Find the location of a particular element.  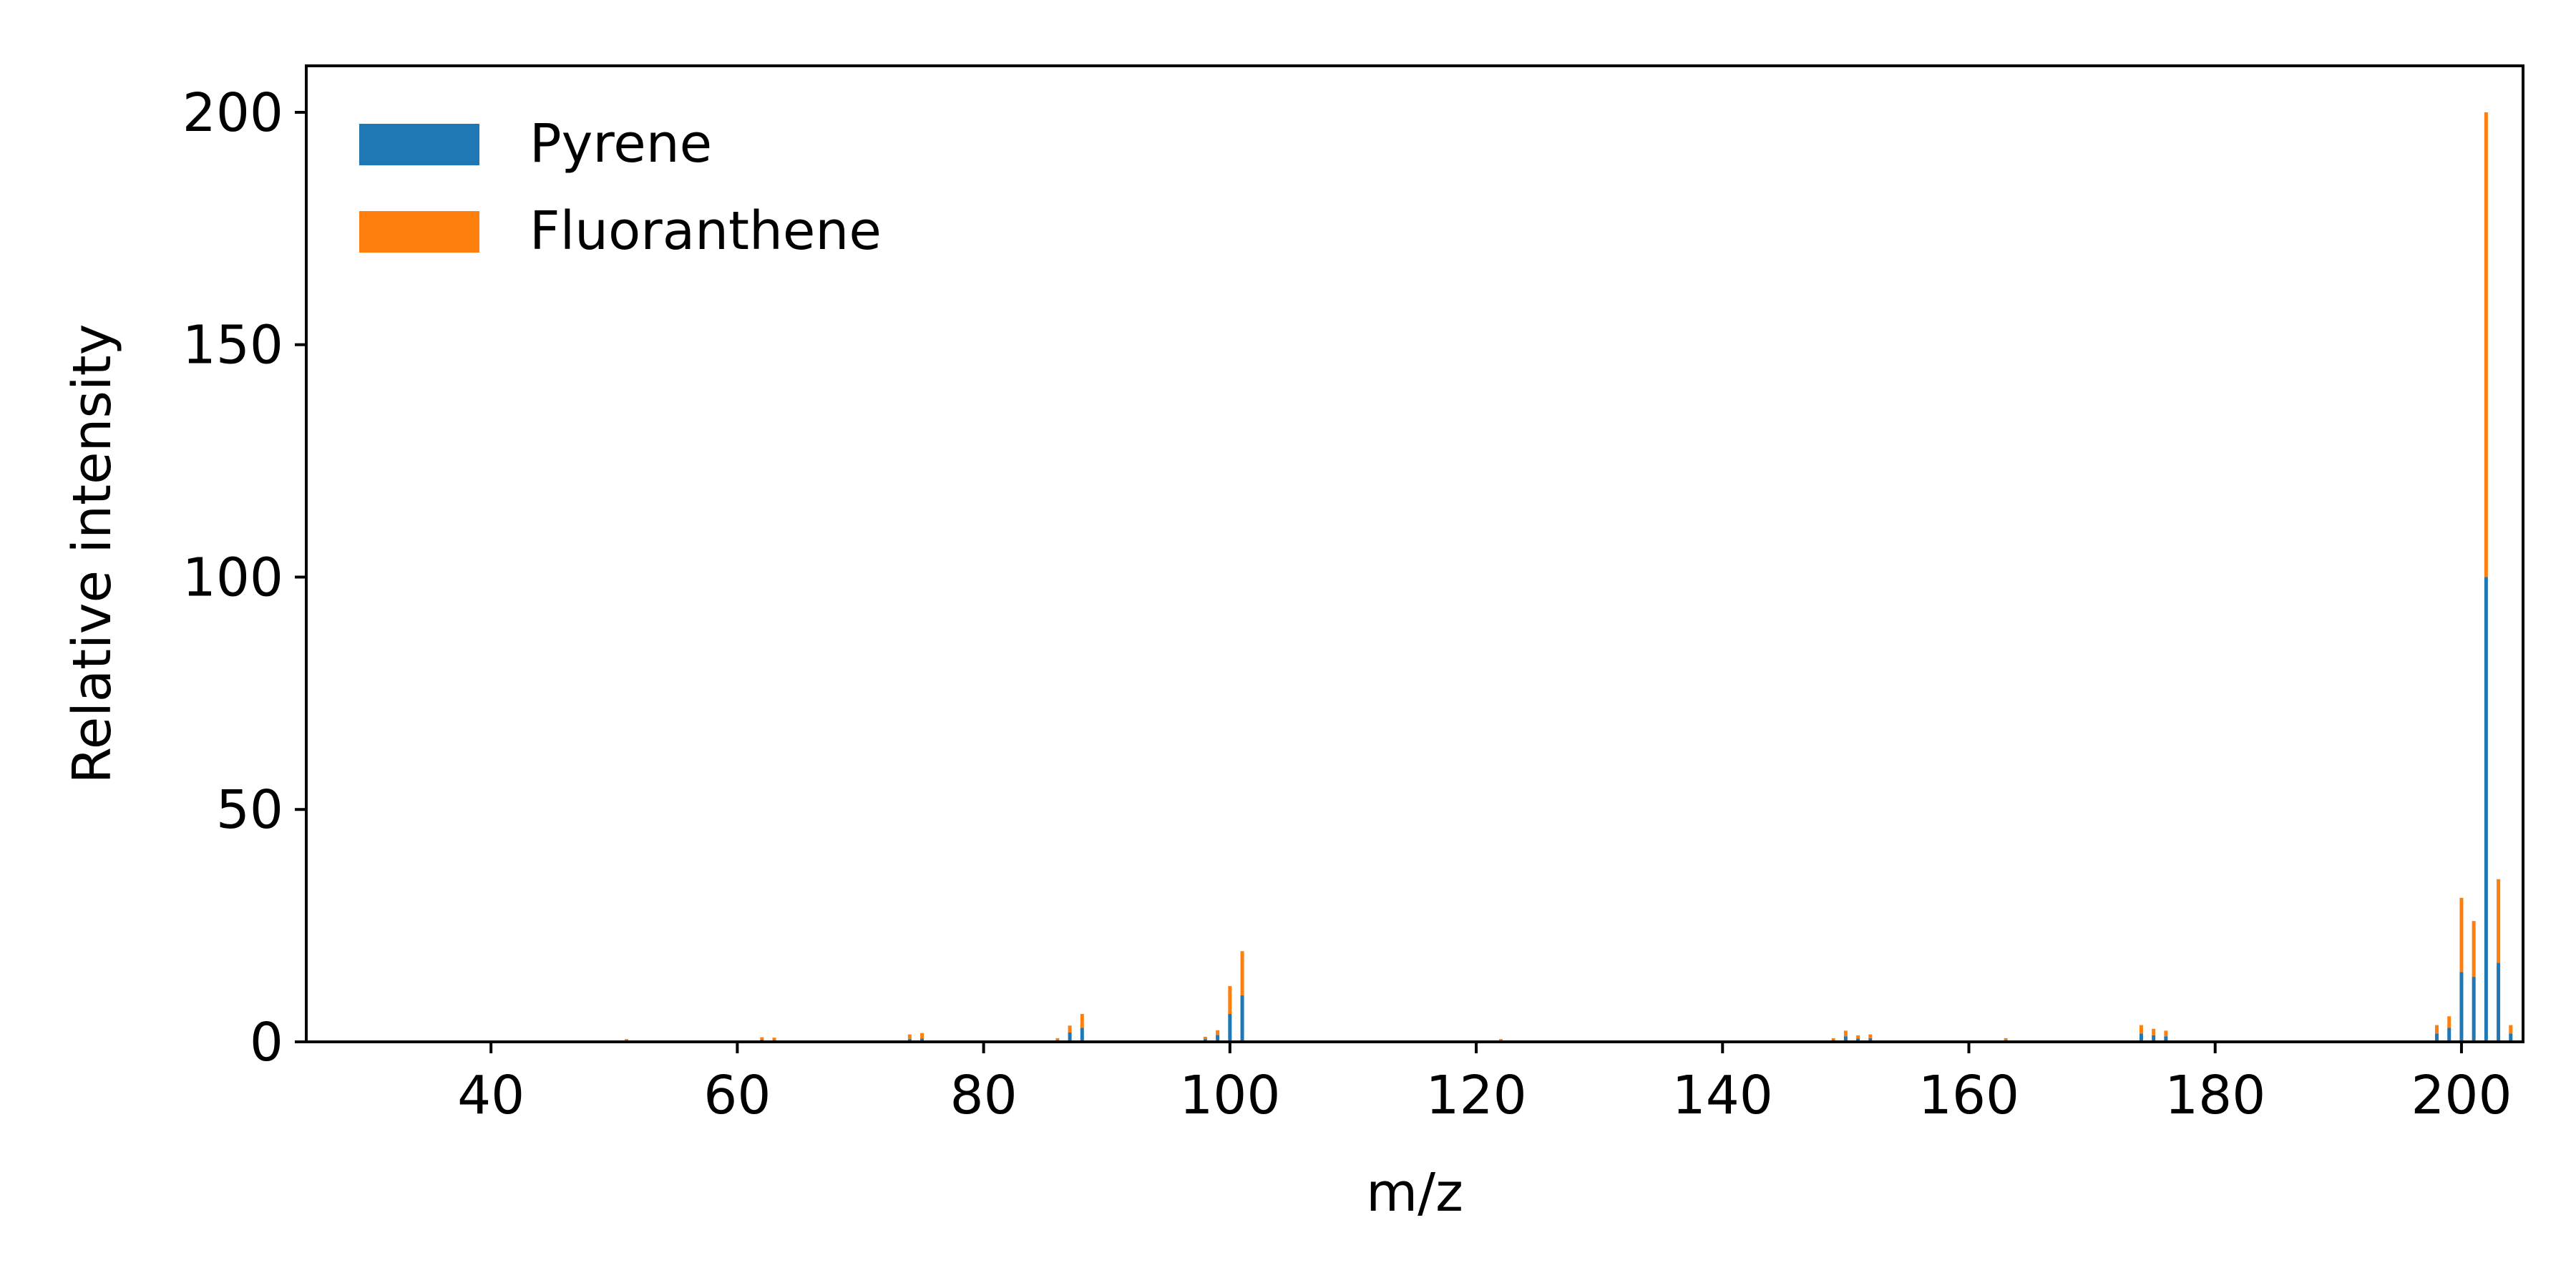

y-axis-ticks: 0 50 100 150 200 is located at coordinates (244, 577).